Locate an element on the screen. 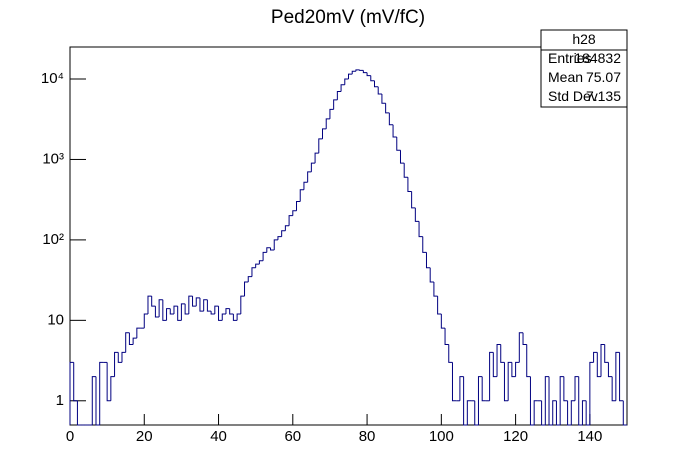  x-tick-label: 40 is located at coordinates (218, 436).